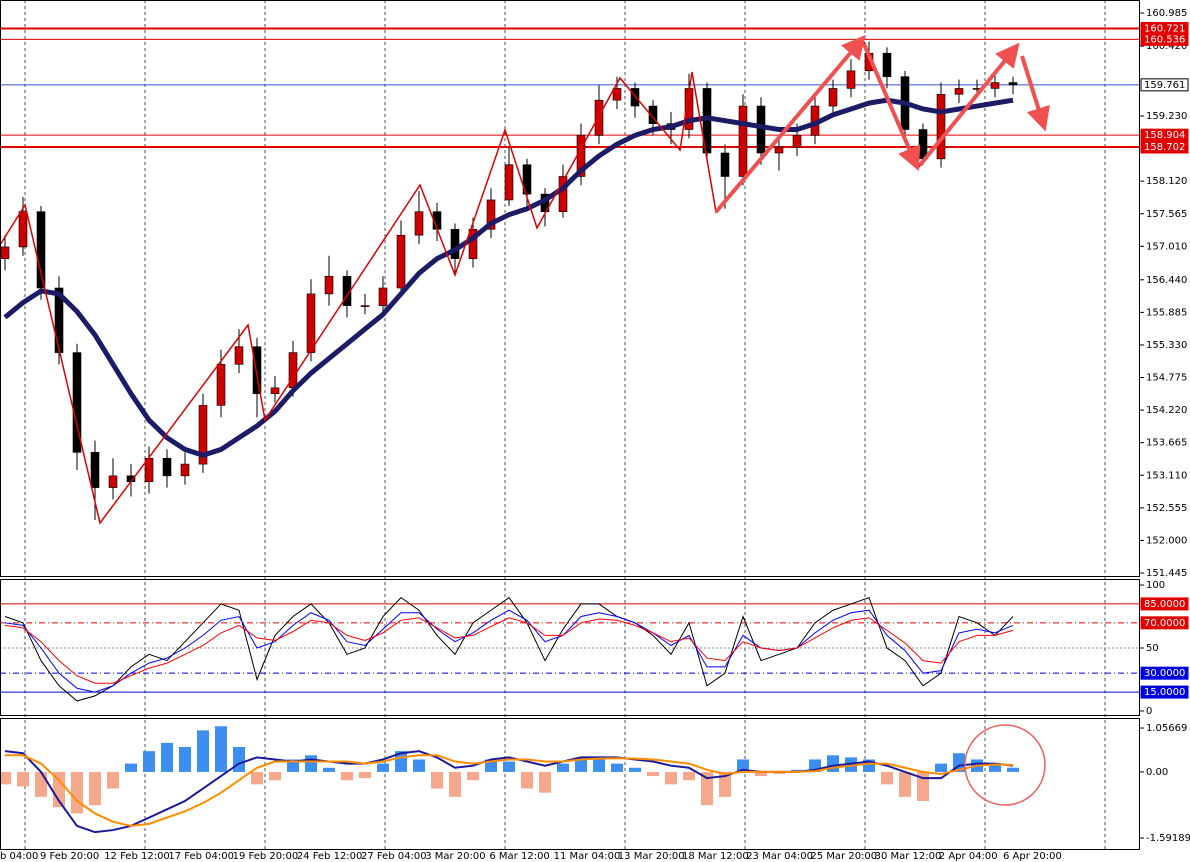 This screenshot has height=862, width=1190. Describe the element at coordinates (587, 856) in the screenshot. I see `x-tick-label: 11 Mar 04:00` at that location.